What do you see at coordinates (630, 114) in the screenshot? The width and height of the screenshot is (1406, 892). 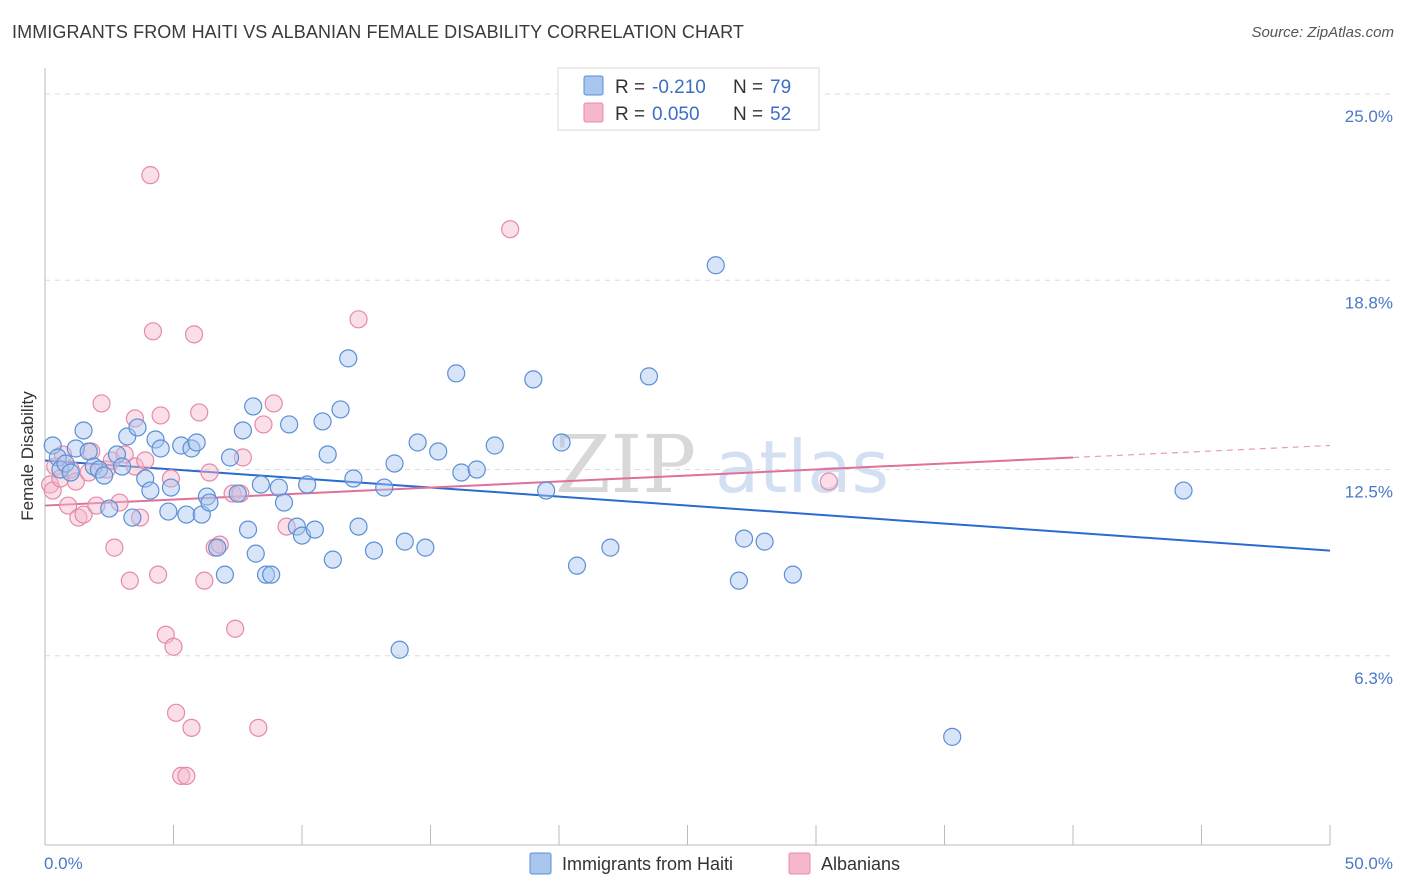 I see `legend-albanians-r-label: R =` at bounding box center [630, 114].